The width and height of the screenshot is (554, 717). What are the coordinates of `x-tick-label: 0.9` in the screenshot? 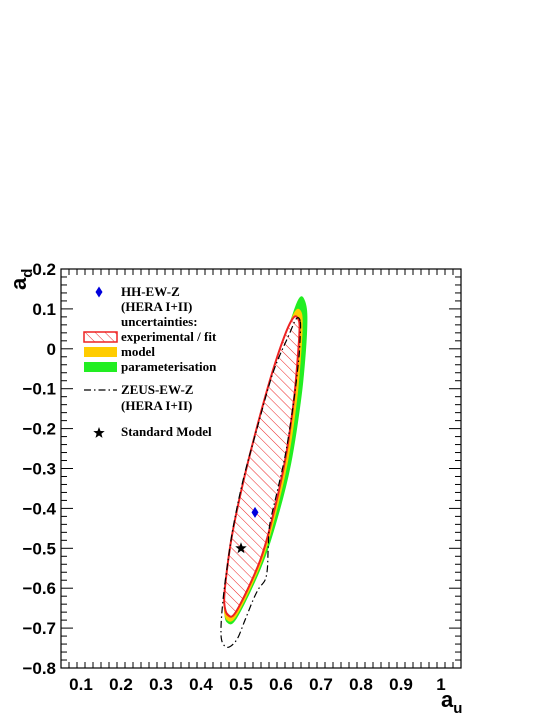 It's located at (401, 684).